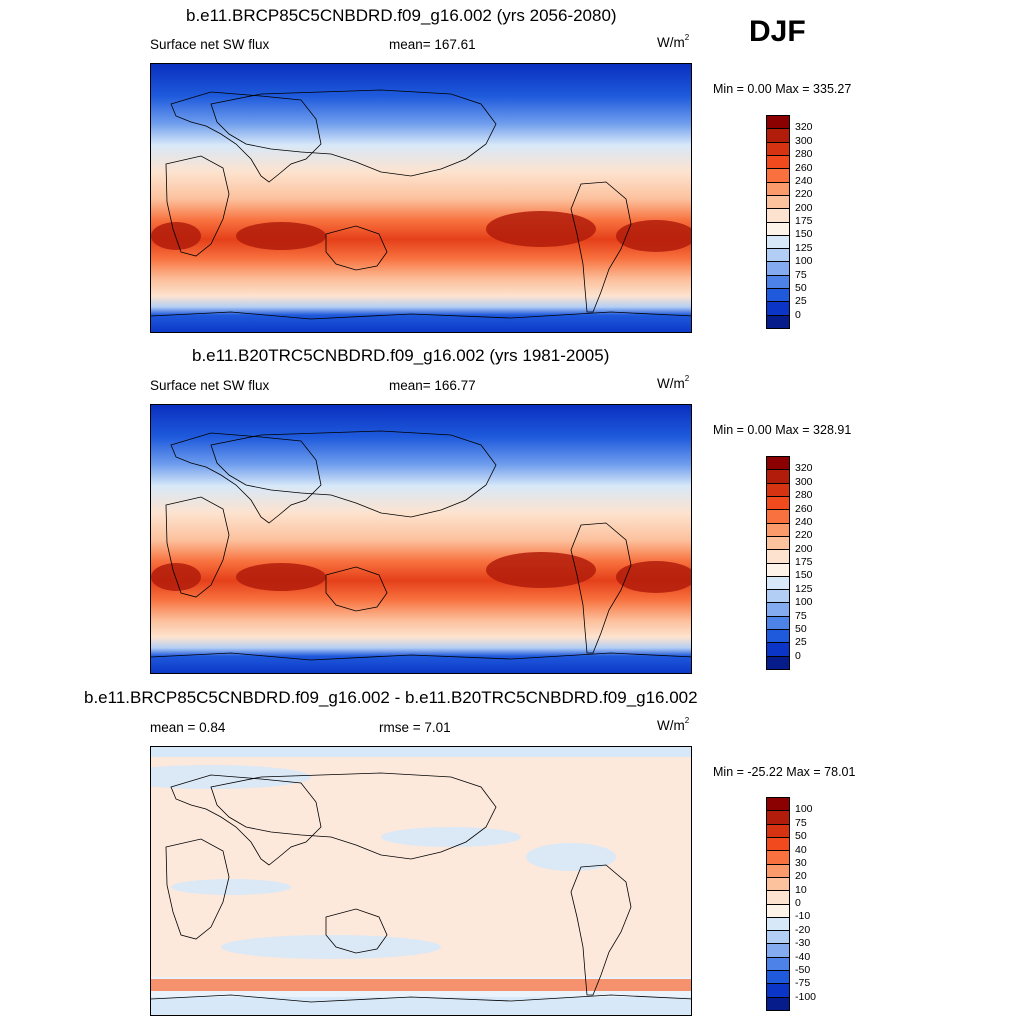  I want to click on panel-1-colorbar, so click(778, 222).